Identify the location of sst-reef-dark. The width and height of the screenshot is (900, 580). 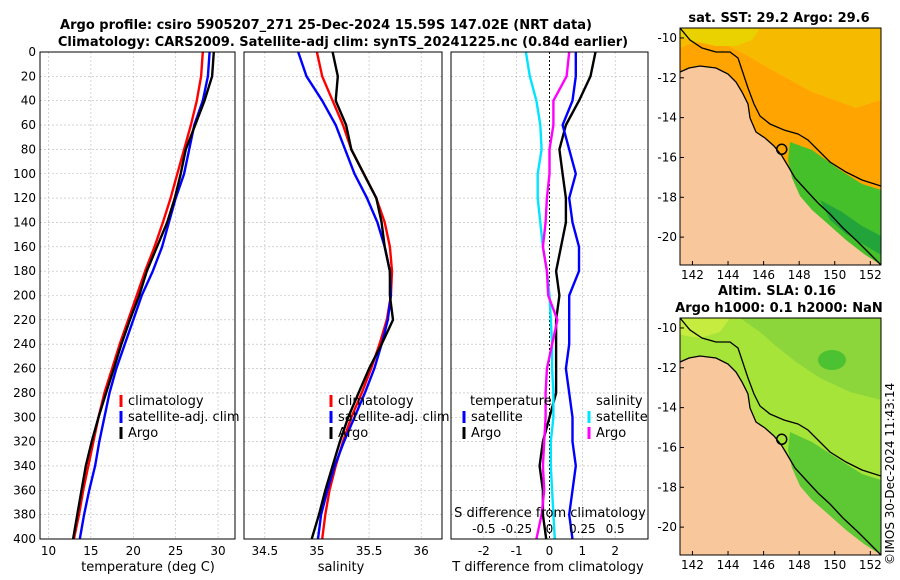
(850, 227).